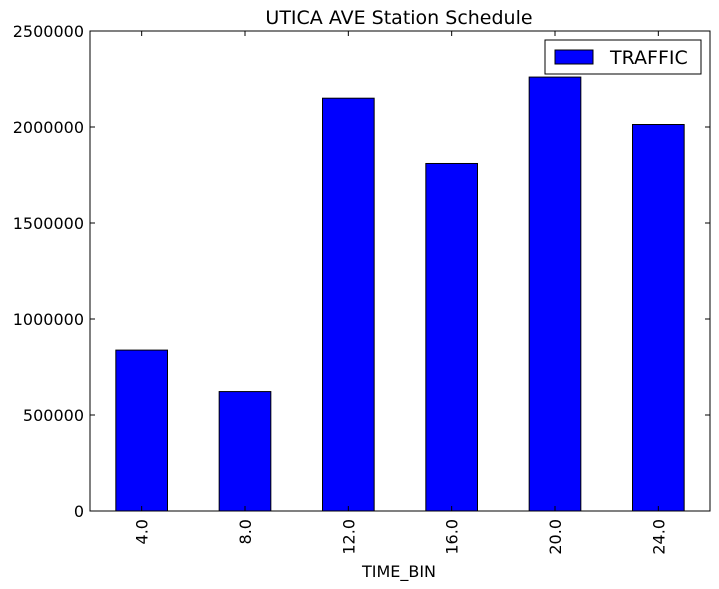  Describe the element at coordinates (348, 304) in the screenshot. I see `bar-12.0` at that location.